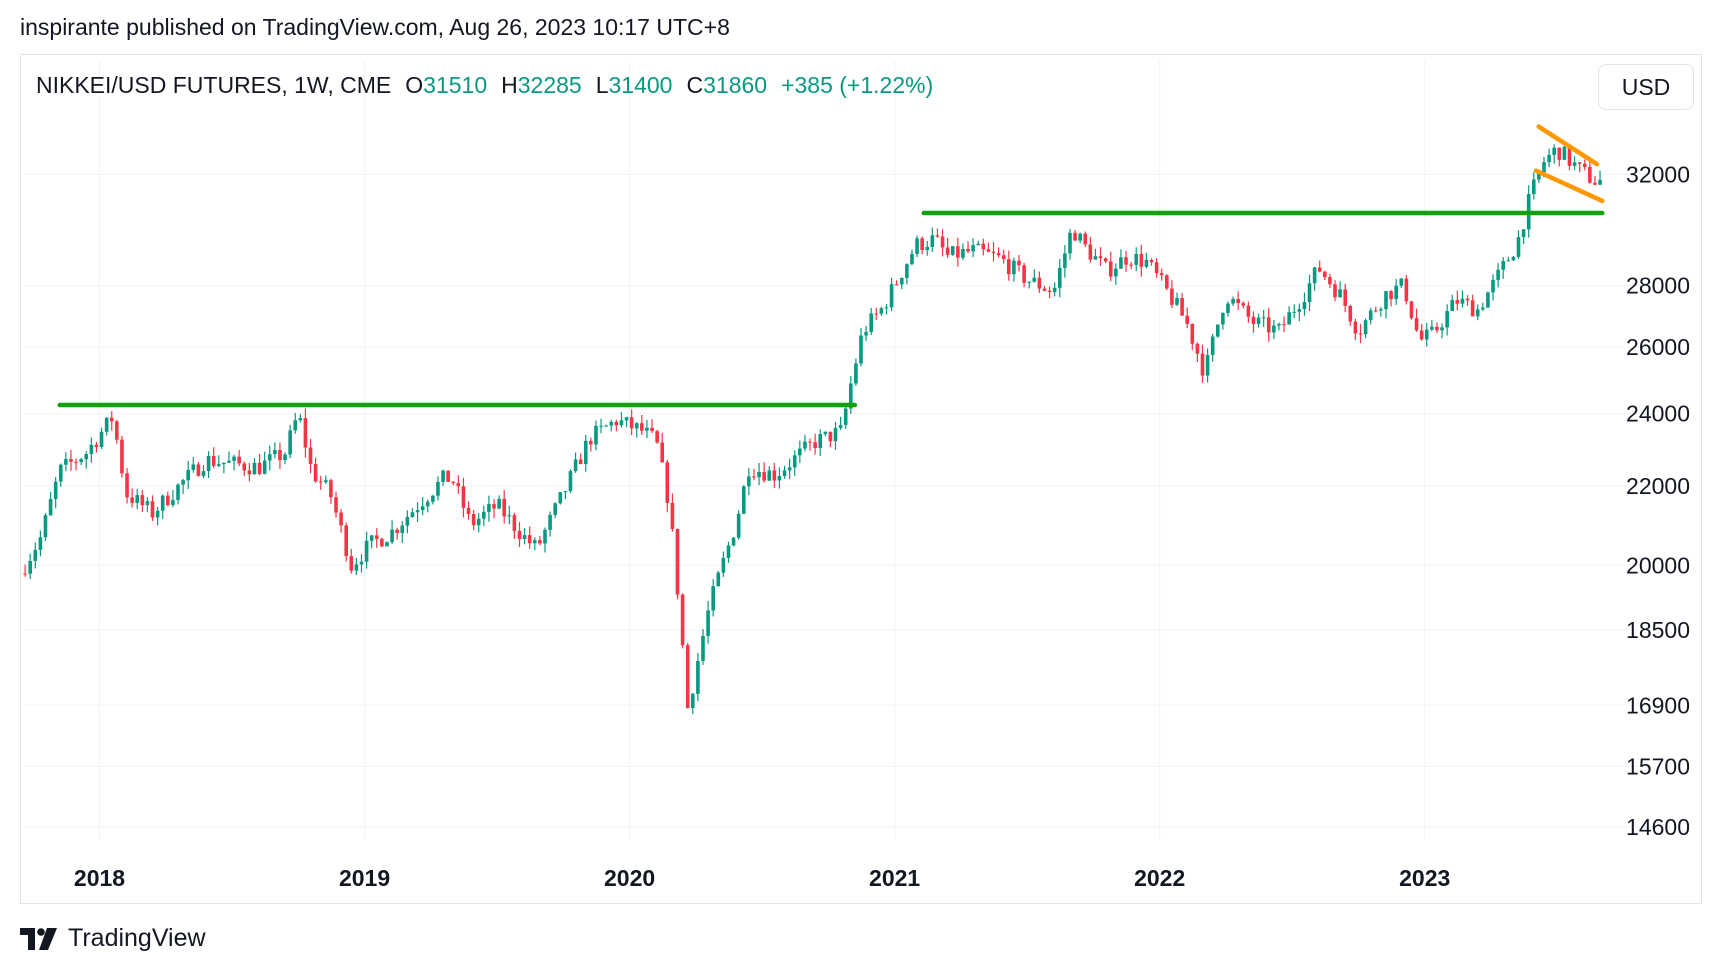 Image resolution: width=1712 pixels, height=970 pixels. I want to click on currency-button: USD, so click(1646, 87).